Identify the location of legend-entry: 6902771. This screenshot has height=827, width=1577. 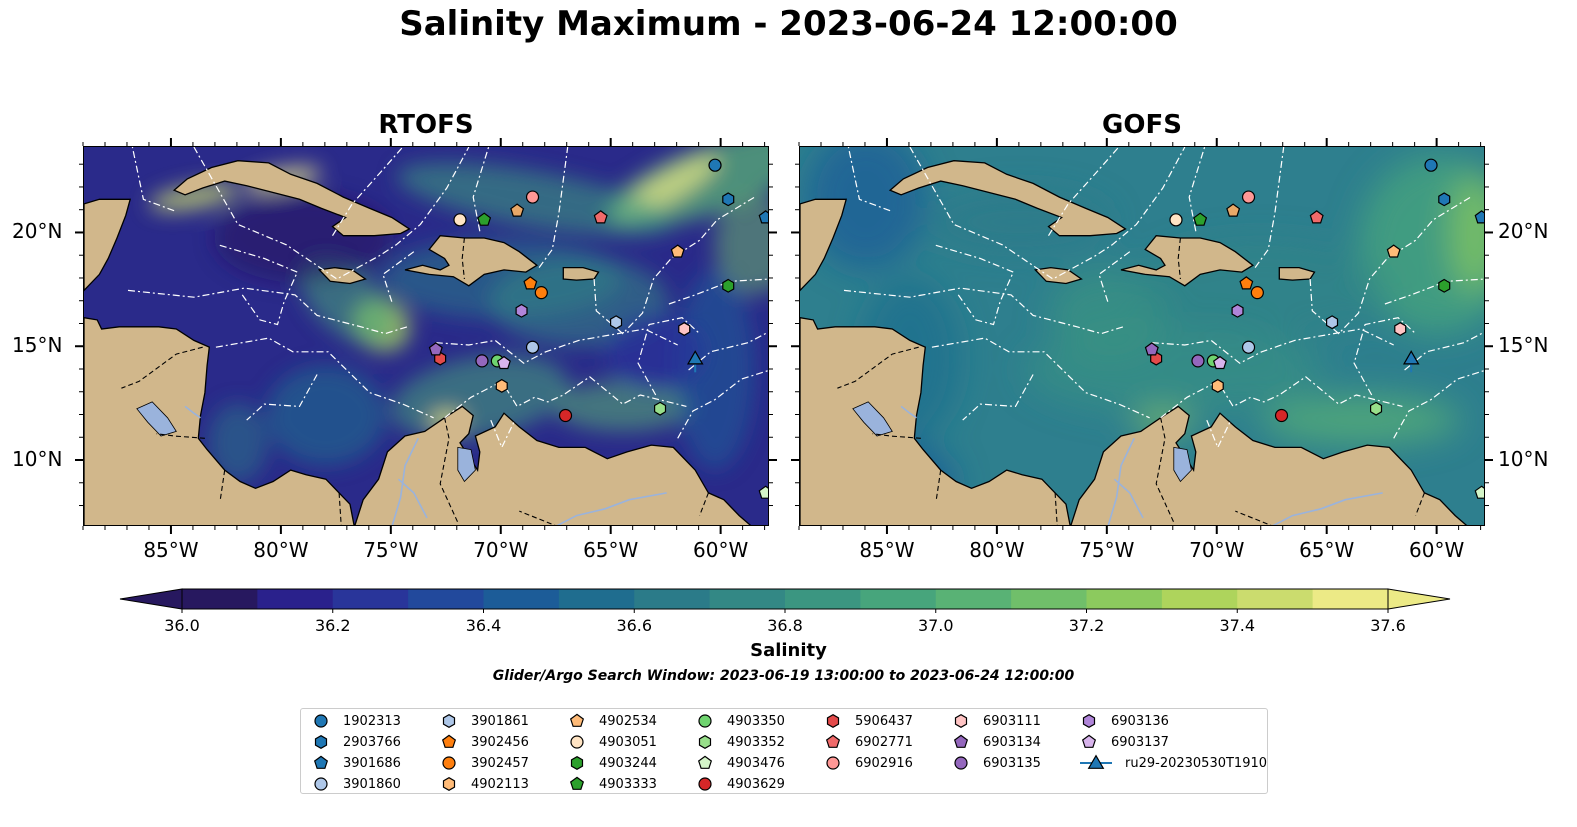
(868, 742).